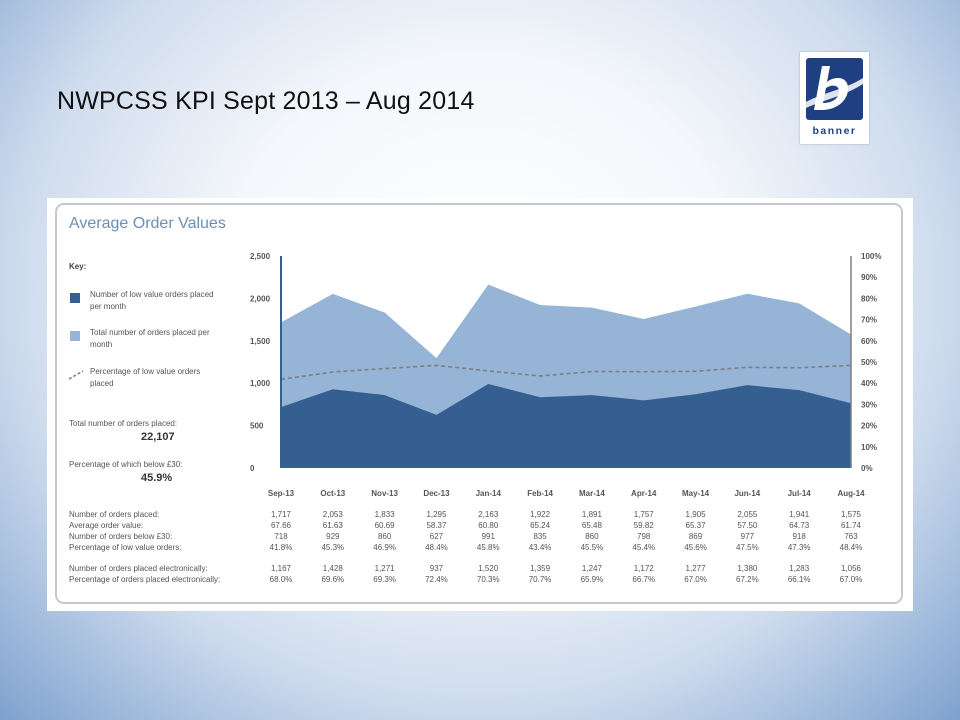 The width and height of the screenshot is (960, 720). What do you see at coordinates (260, 298) in the screenshot?
I see `left-axis-tick-label: 2,000` at bounding box center [260, 298].